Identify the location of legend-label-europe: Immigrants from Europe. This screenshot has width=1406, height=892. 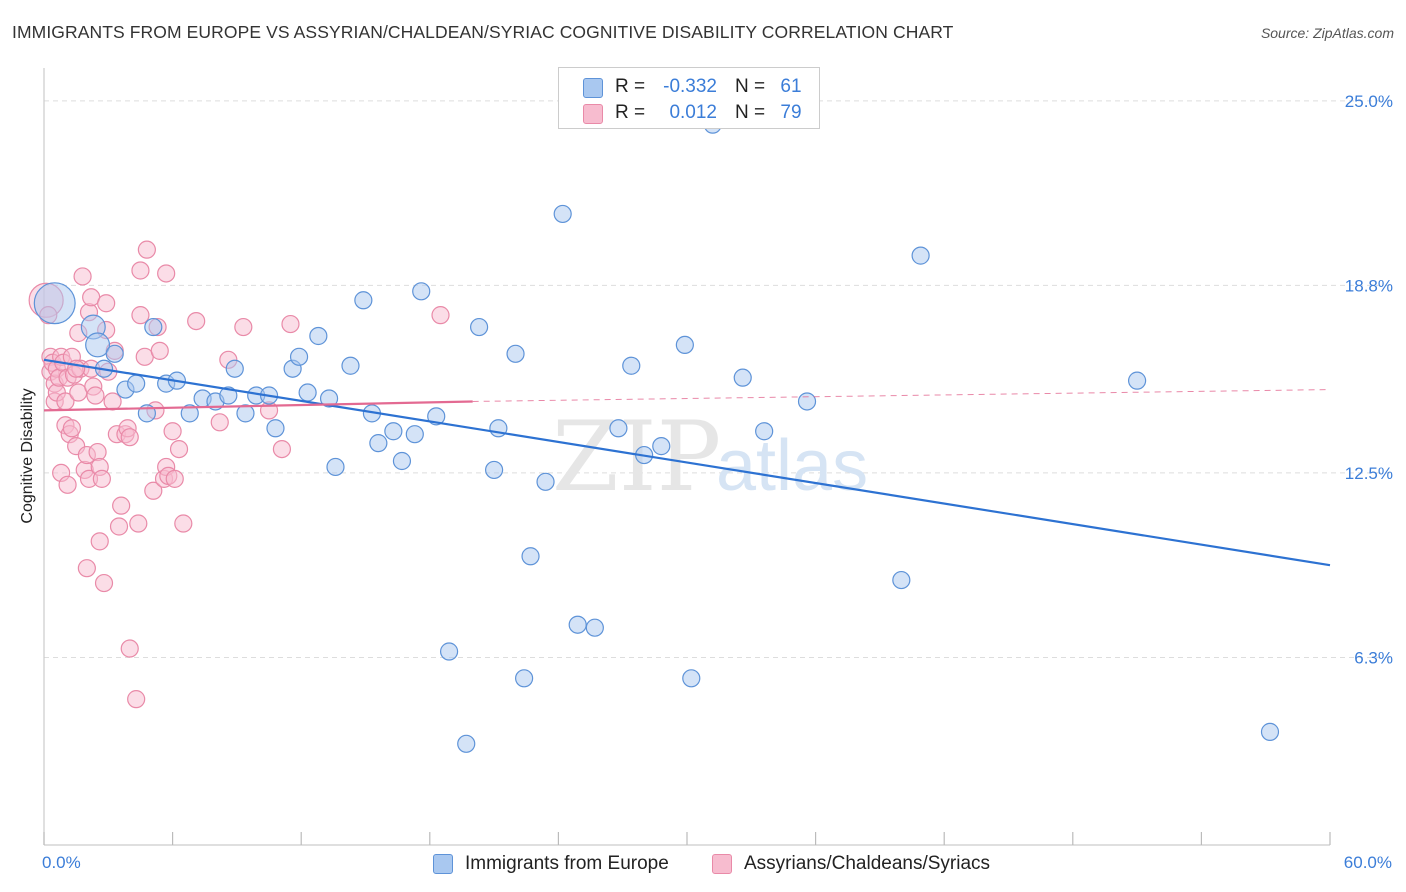
(567, 863).